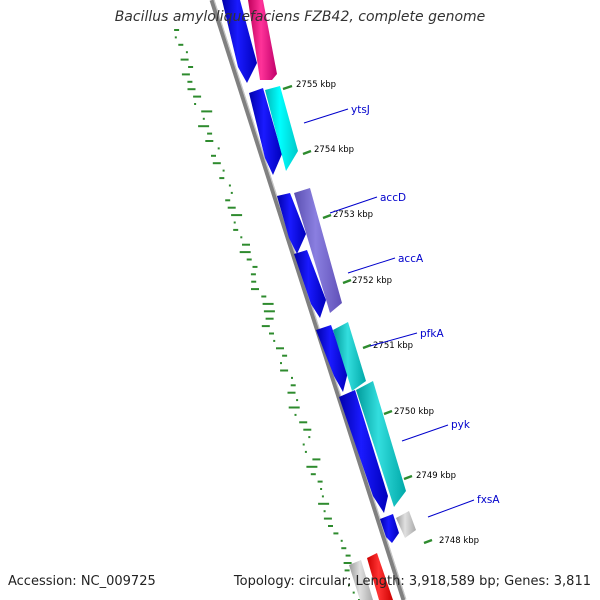 The width and height of the screenshot is (600, 600). I want to click on accession-text: Accession: NC_009725, so click(82, 581).